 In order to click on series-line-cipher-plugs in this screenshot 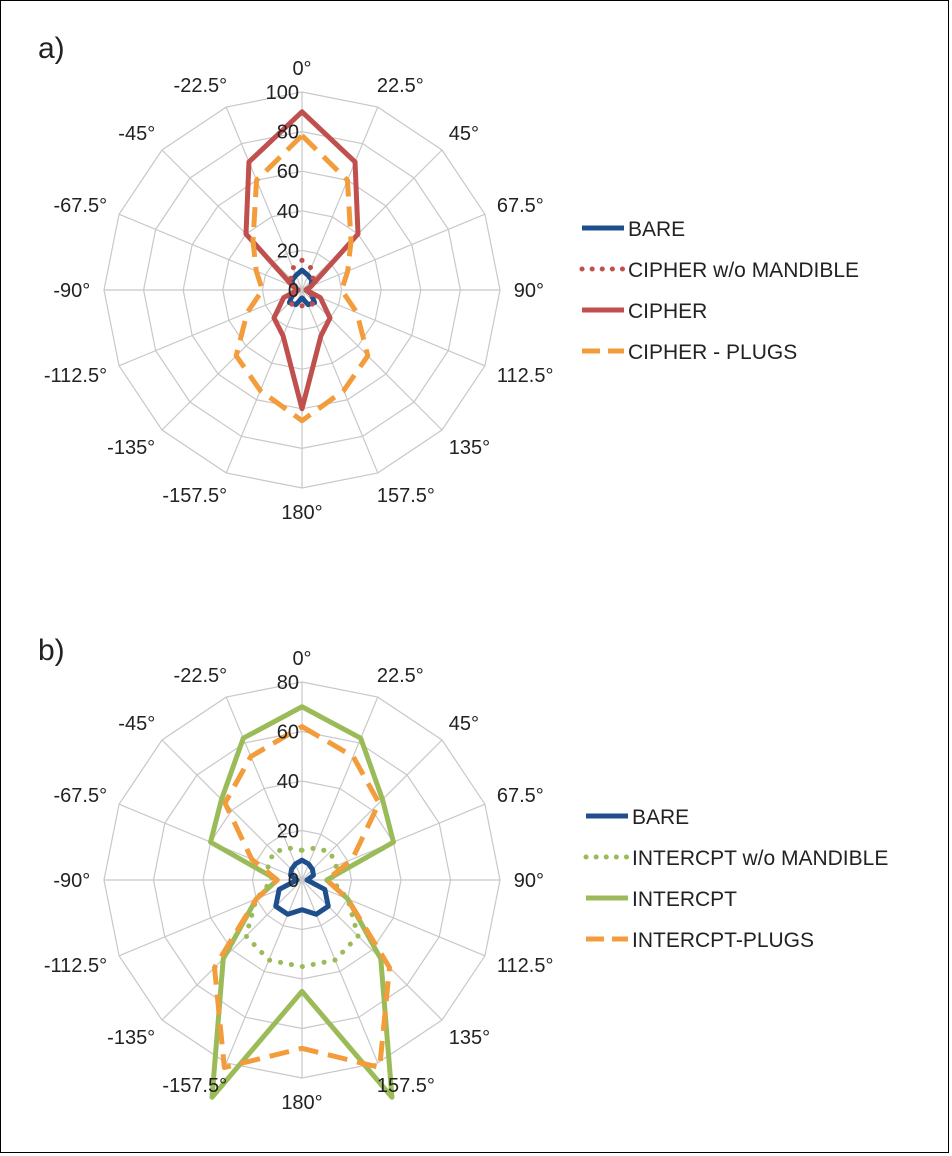, I will do `click(302, 278)`.